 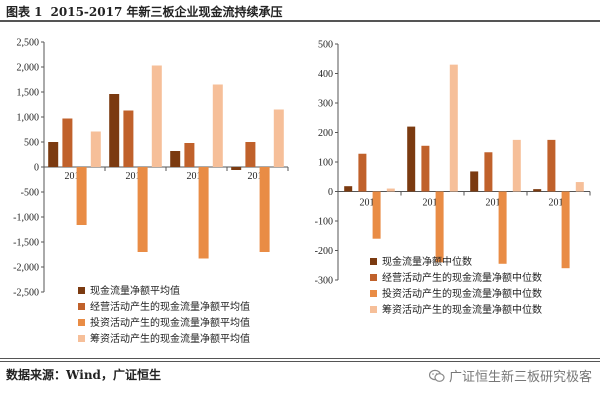 What do you see at coordinates (170, 322) in the screenshot?
I see `legend-label: 投资活动产生的现金流量净额平均值` at bounding box center [170, 322].